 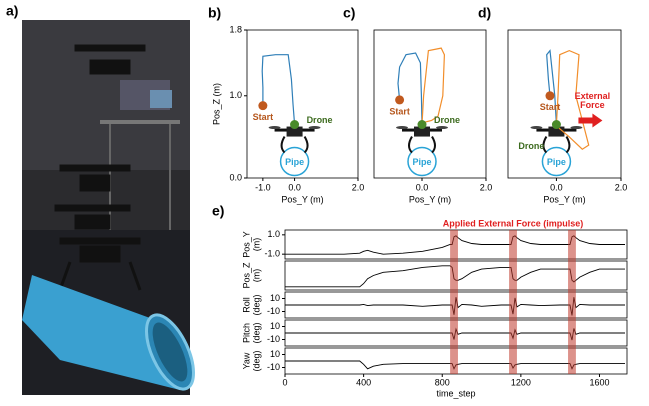 I want to click on panel-label: d), so click(x=484, y=13).